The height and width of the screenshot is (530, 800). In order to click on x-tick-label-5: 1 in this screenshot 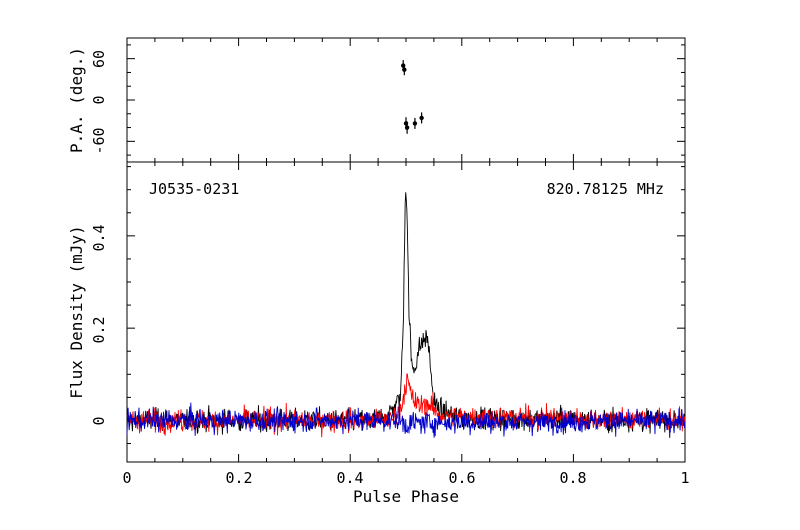, I will do `click(684, 478)`.